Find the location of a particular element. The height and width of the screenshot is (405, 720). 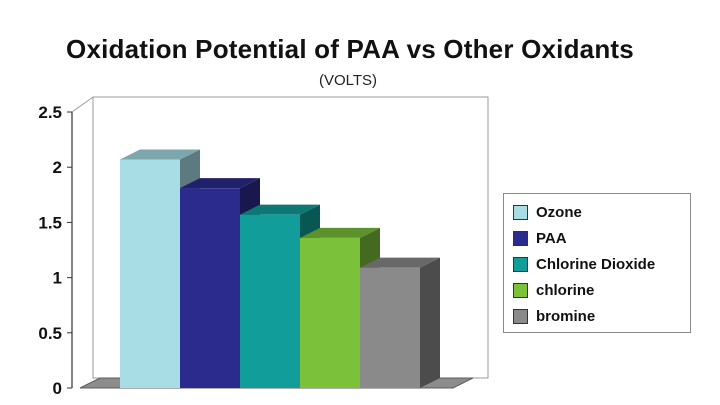

bar-paa is located at coordinates (210, 288).